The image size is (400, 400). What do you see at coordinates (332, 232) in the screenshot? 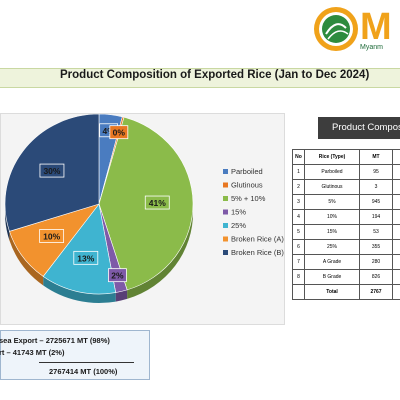
I see `table-cell: 15%` at bounding box center [332, 232].